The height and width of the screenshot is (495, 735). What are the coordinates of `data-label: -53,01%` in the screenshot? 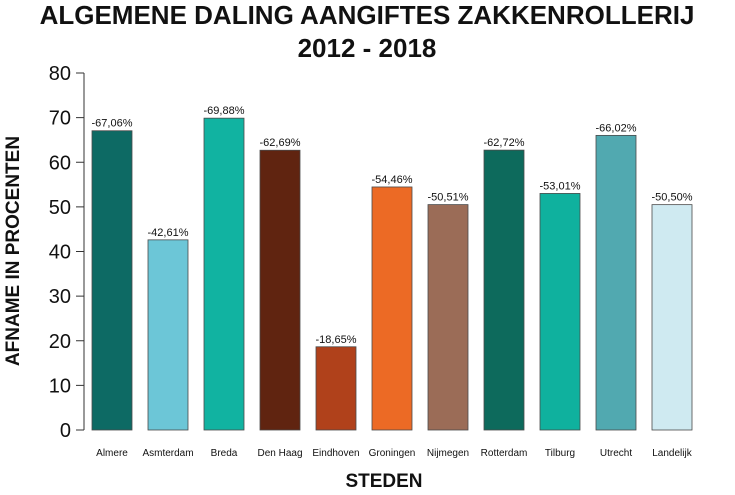 It's located at (560, 186).